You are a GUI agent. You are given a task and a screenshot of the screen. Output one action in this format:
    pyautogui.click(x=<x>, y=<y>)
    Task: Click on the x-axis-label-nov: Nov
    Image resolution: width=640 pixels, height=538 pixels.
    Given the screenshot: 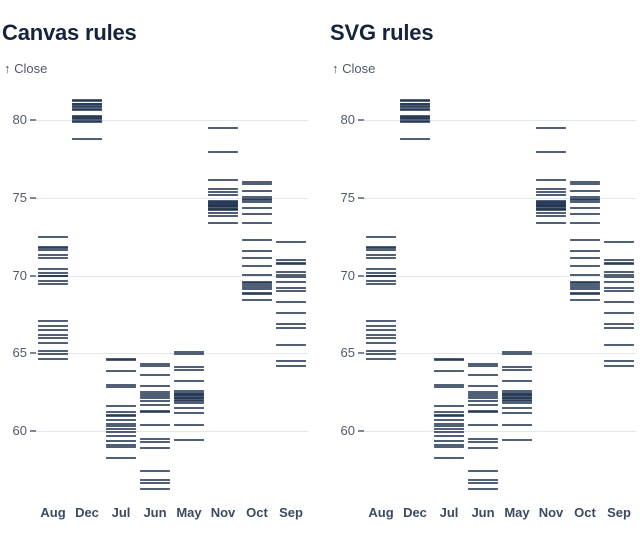 What is the action you would take?
    pyautogui.click(x=223, y=512)
    